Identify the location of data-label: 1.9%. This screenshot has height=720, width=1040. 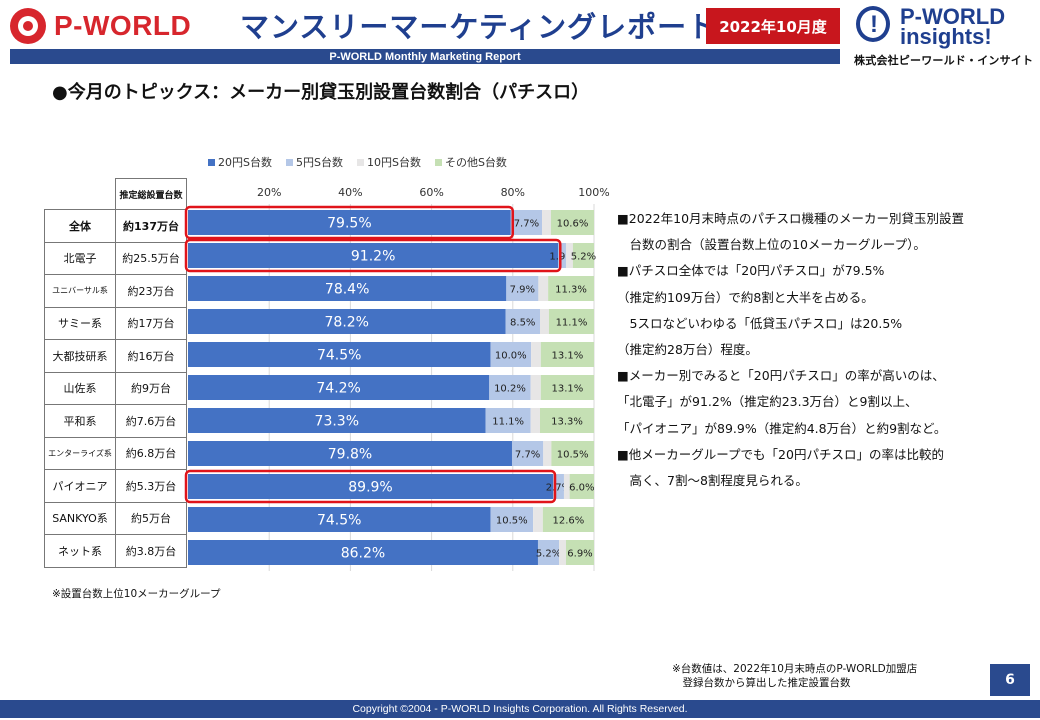
(561, 257).